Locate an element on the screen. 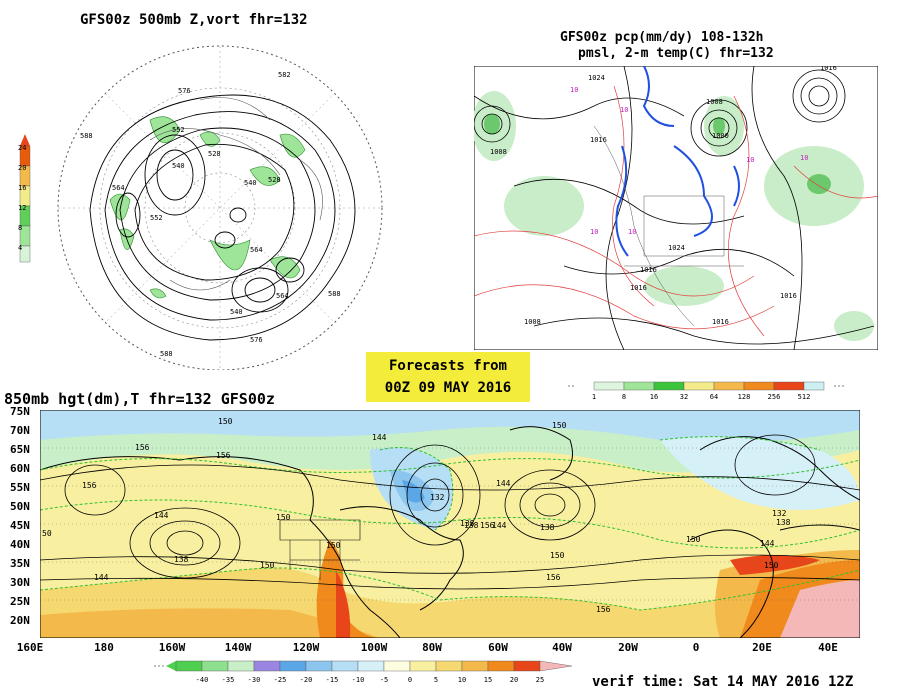  contour-label: 552 is located at coordinates (156, 218).